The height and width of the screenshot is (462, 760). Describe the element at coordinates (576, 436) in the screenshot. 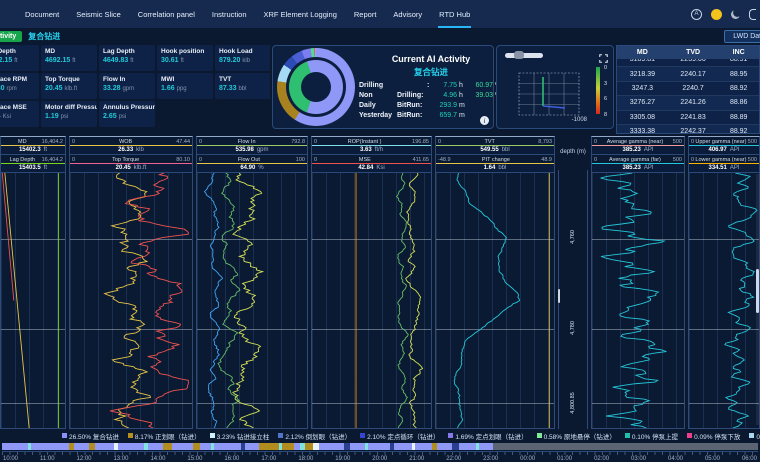

I see `legend-item: 0.58% 原地悬停（钻进）` at that location.